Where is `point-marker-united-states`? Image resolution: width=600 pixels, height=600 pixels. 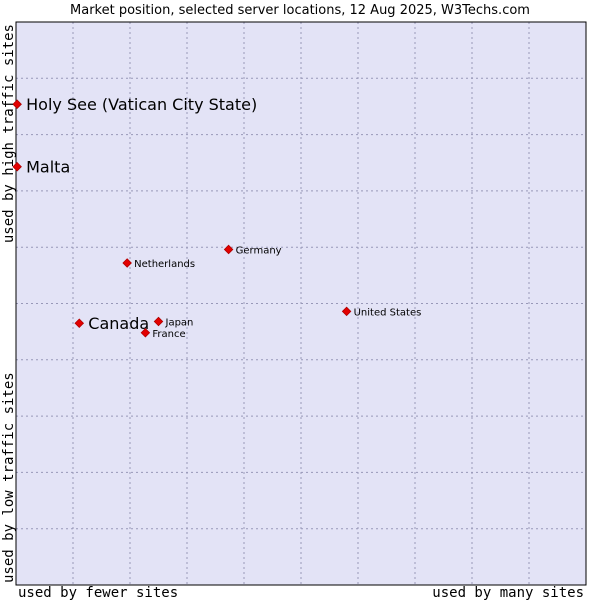
point-marker-united-states is located at coordinates (346, 311).